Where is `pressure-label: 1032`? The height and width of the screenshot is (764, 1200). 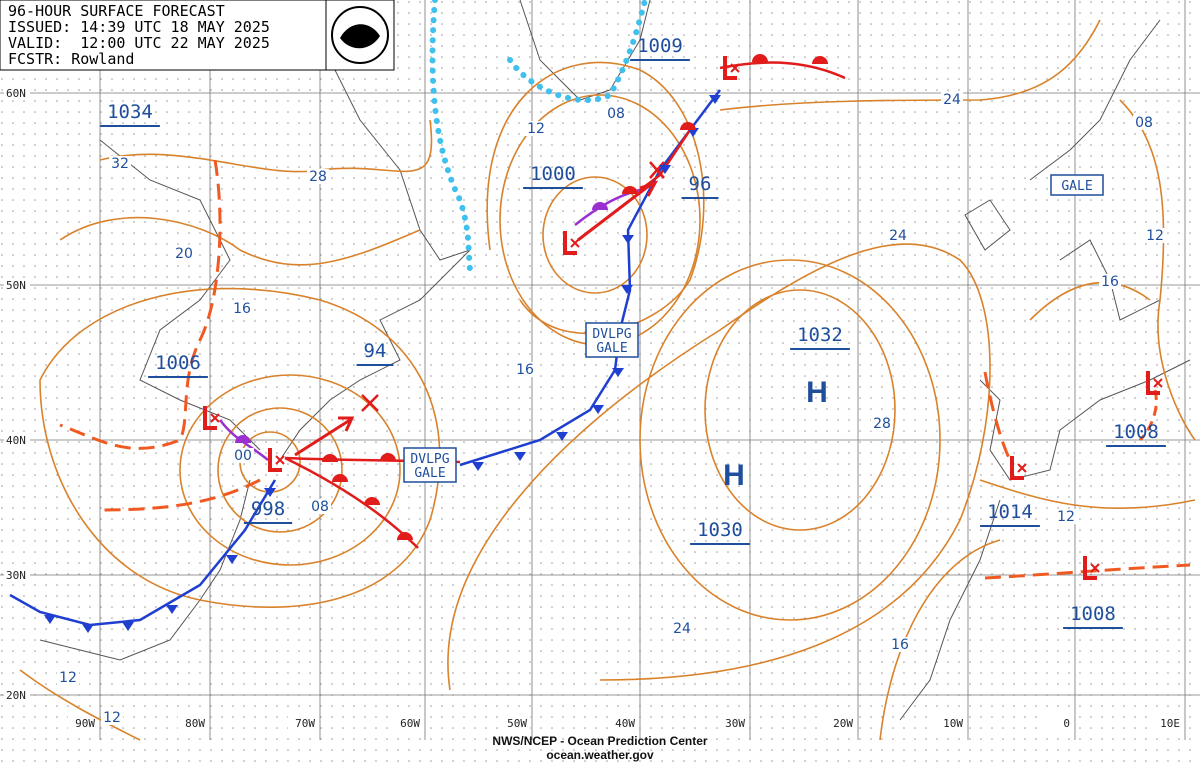 pressure-label: 1032 is located at coordinates (820, 335).